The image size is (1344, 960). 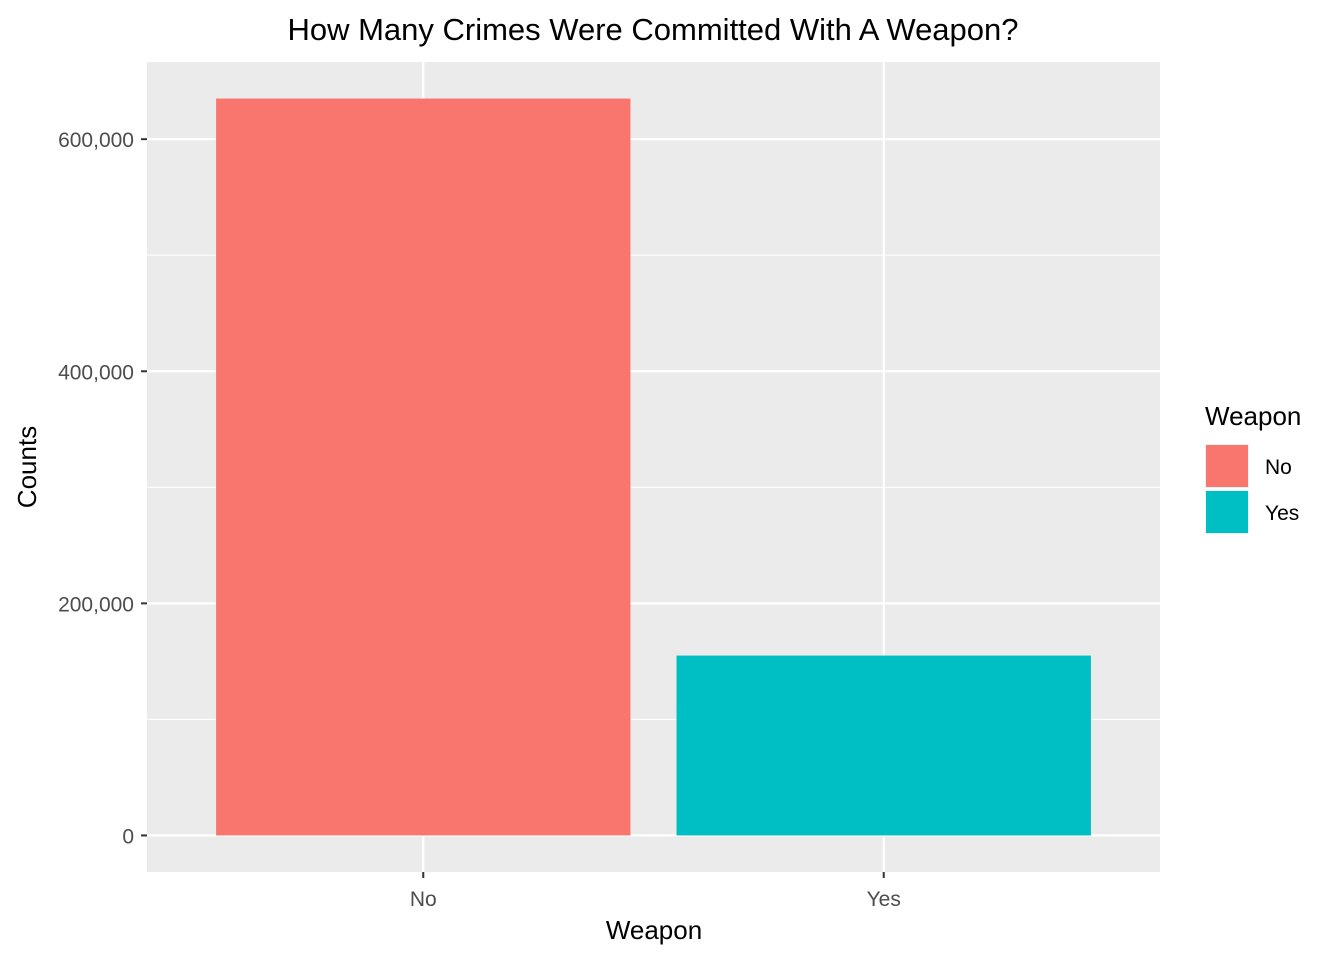 What do you see at coordinates (128, 836) in the screenshot?
I see `y-tick-label: 0` at bounding box center [128, 836].